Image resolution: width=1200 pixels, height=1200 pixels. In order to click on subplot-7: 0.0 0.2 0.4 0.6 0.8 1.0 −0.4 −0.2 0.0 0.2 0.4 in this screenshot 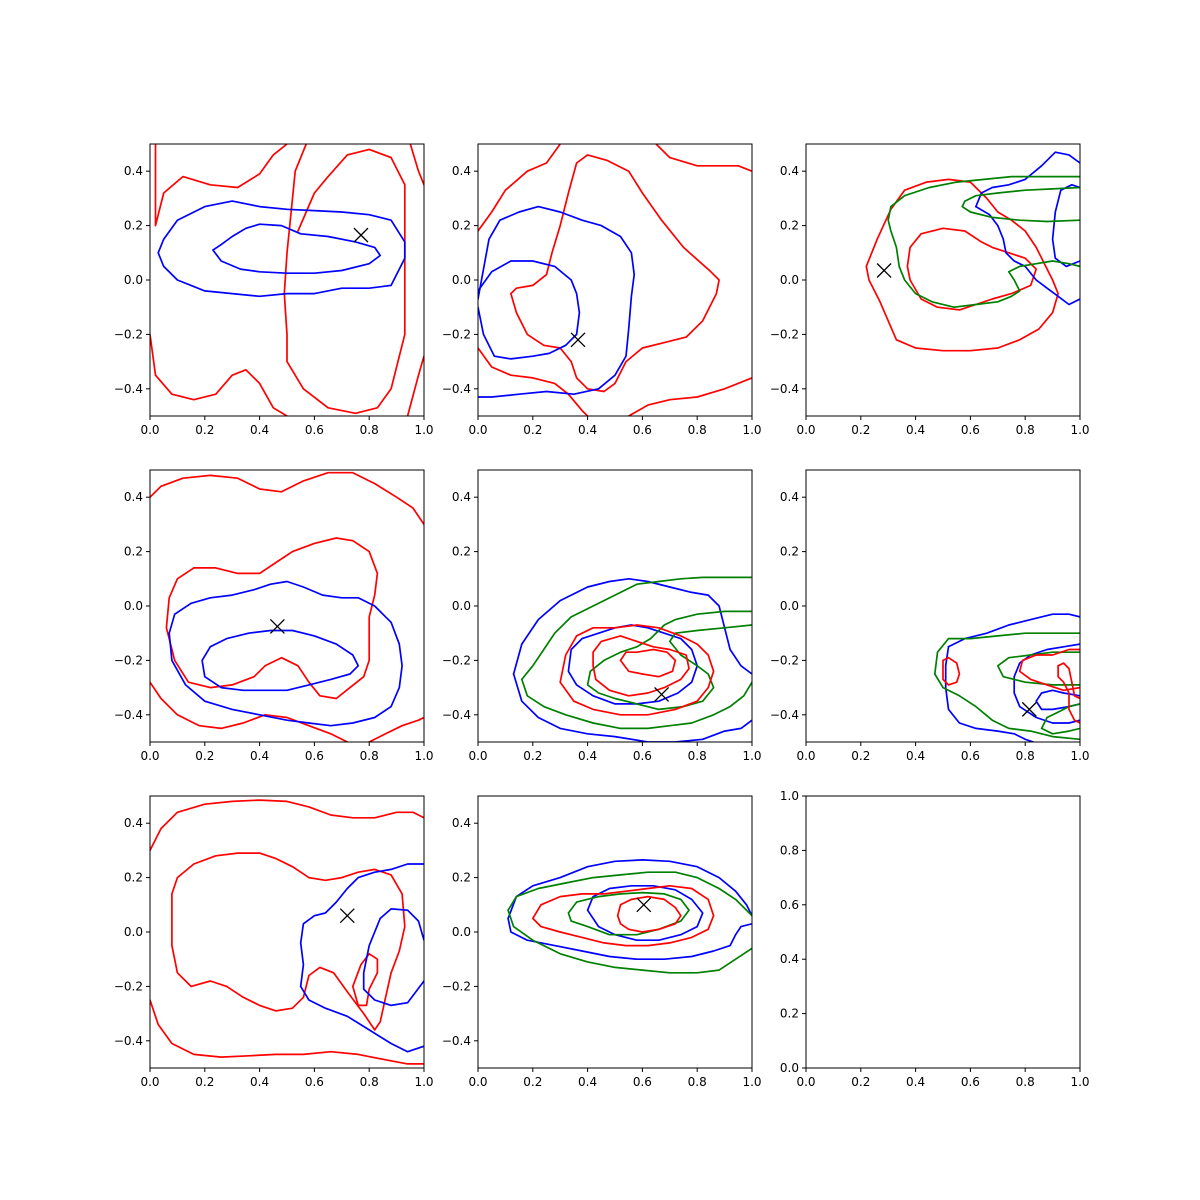, I will do `click(274, 942)`.